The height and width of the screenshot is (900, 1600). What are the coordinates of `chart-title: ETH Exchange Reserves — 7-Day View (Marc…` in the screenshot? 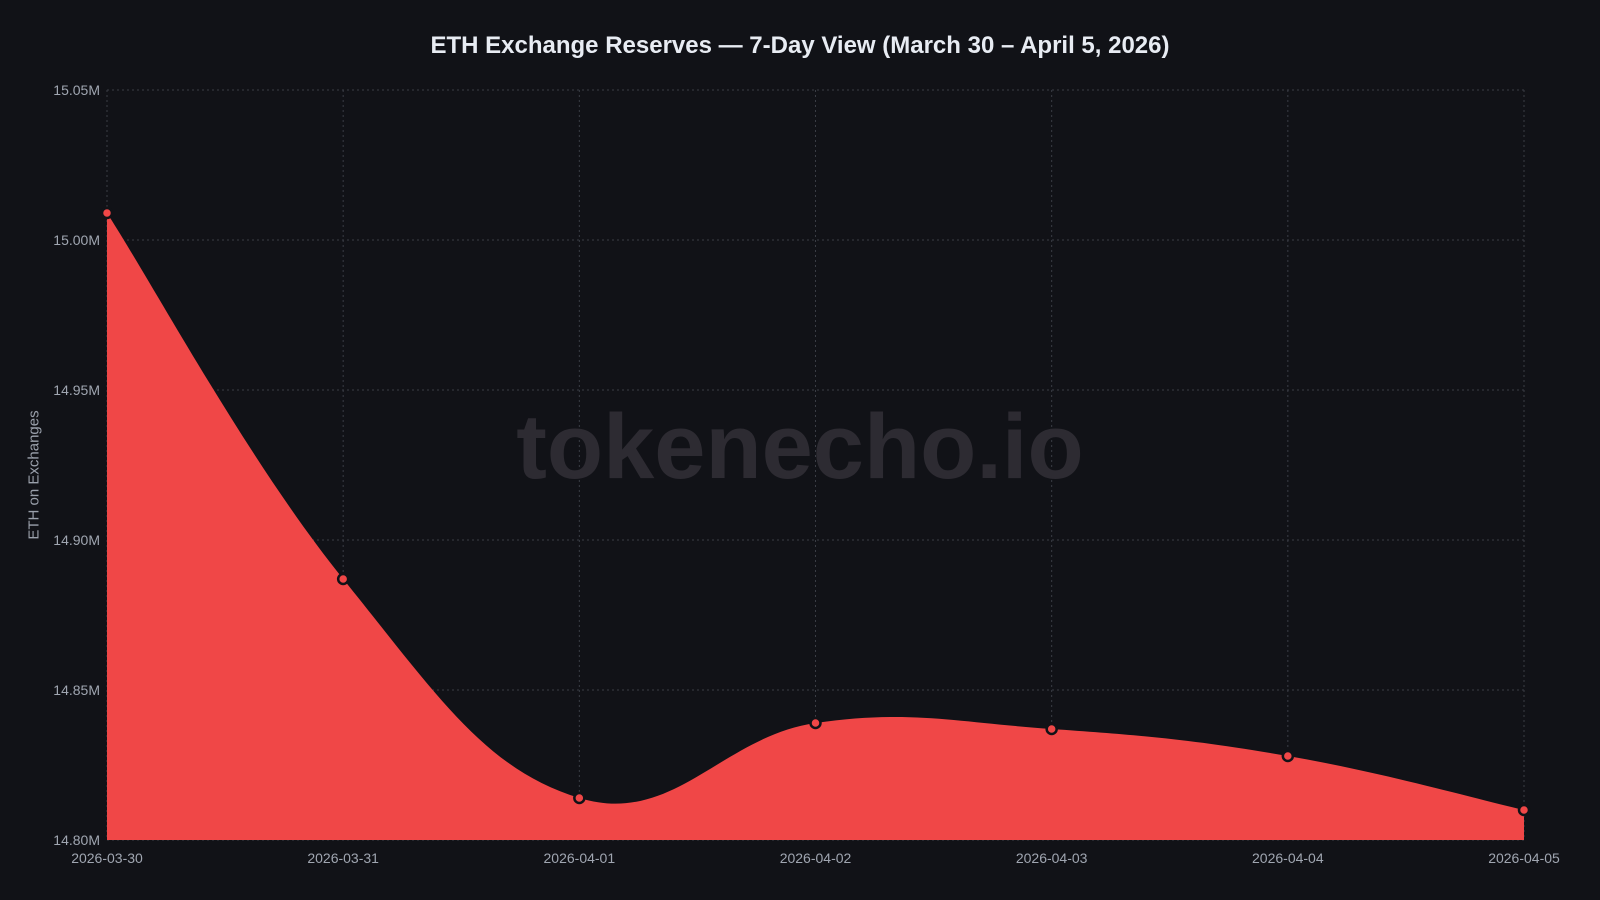 It's located at (800, 45).